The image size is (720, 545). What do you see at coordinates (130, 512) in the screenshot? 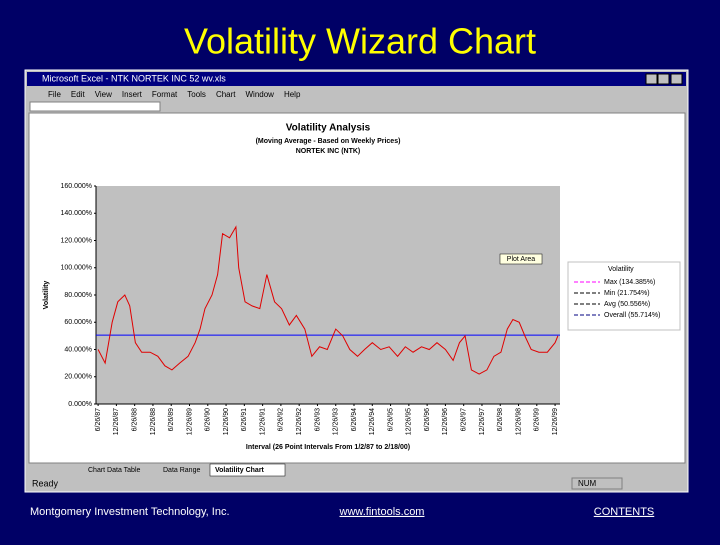
I see `footer-company: Montgomery Investment Technology, Inc.` at bounding box center [130, 512].